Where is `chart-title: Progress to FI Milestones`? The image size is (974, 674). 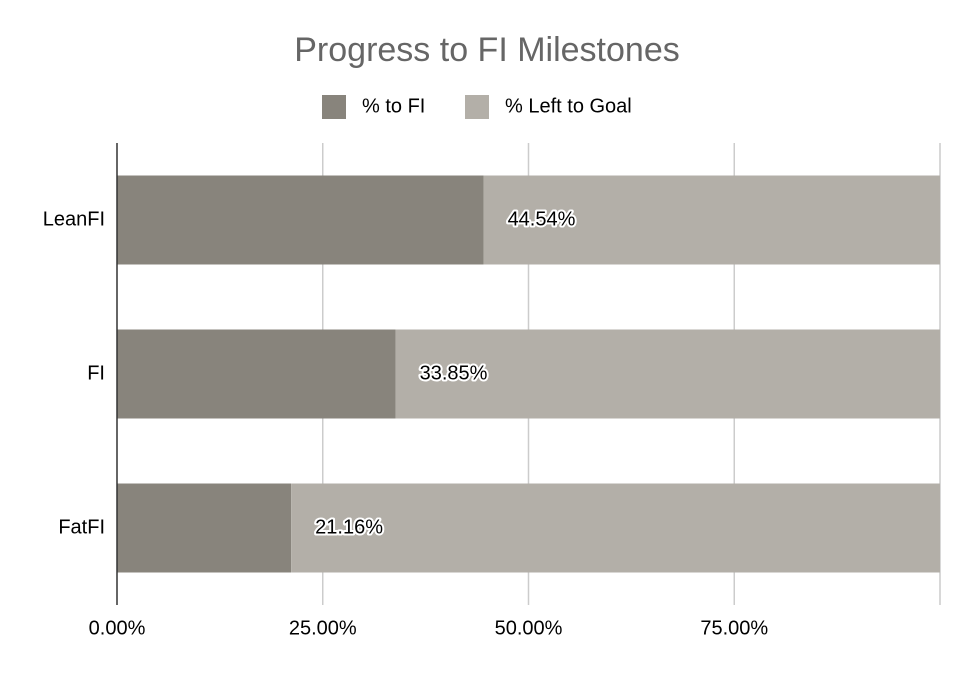
chart-title: Progress to FI Milestones is located at coordinates (486, 50).